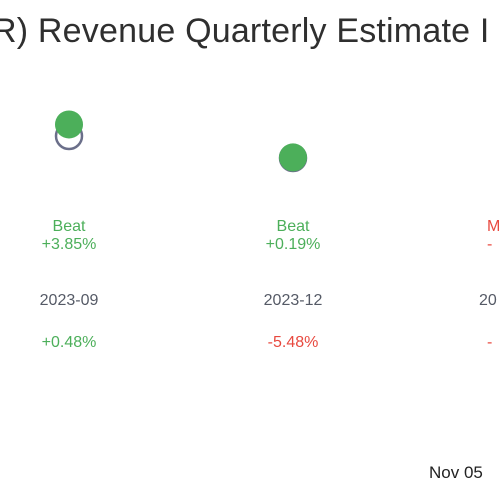  Describe the element at coordinates (293, 300) in the screenshot. I see `date-label-1: 2023-12` at that location.